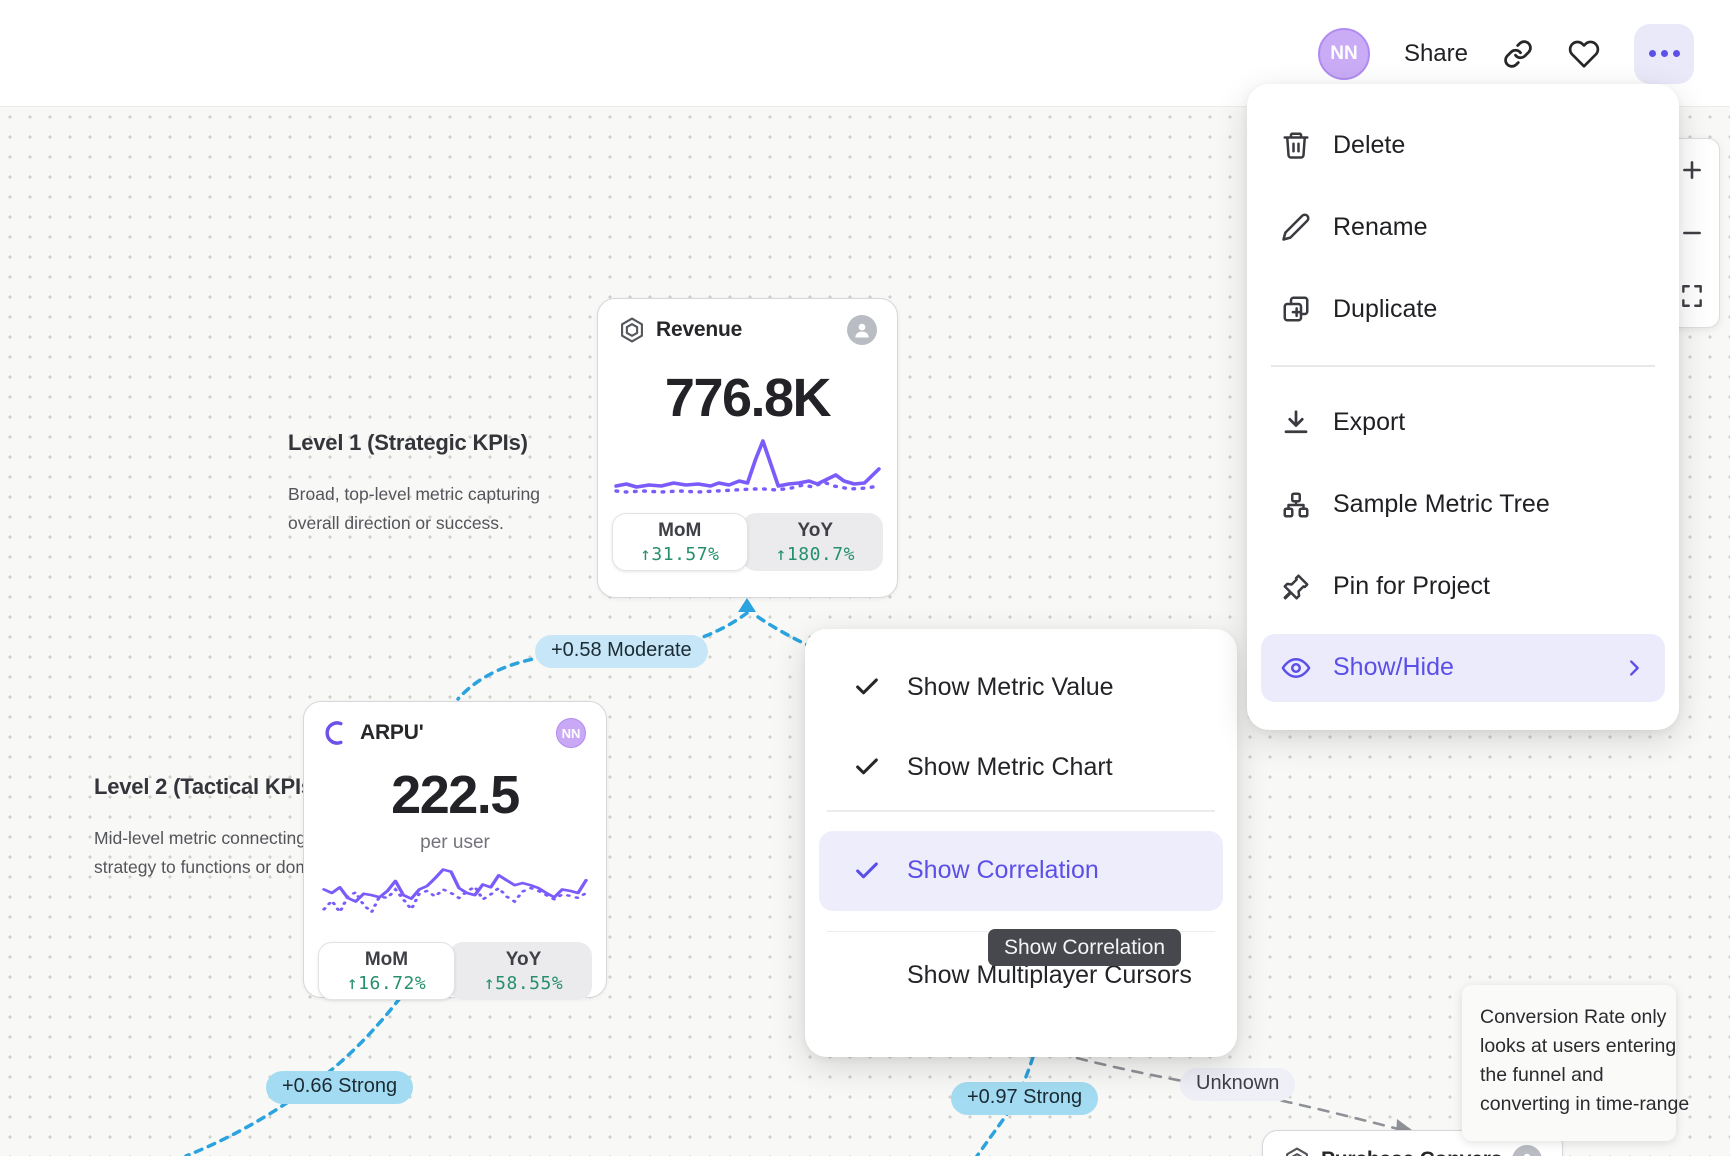 Image resolution: width=1730 pixels, height=1156 pixels. I want to click on menu-item-rename: Rename, so click(1463, 227).